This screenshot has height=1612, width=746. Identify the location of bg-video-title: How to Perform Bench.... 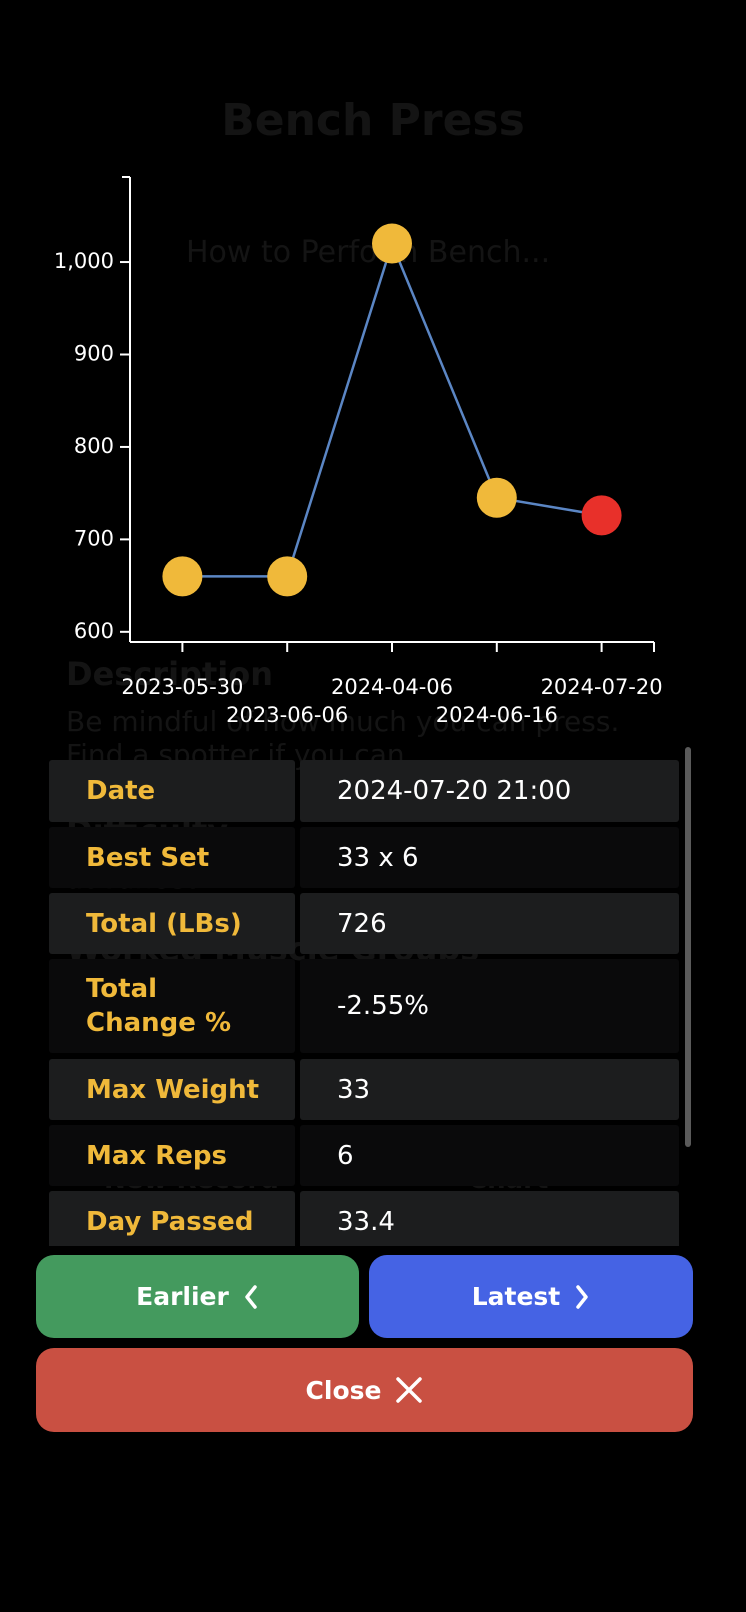
(368, 252).